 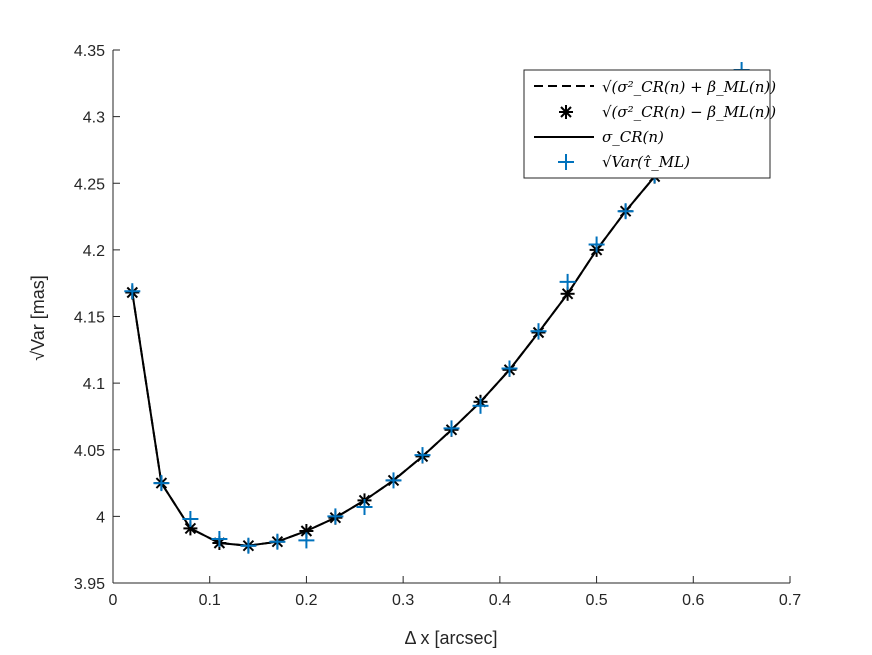 What do you see at coordinates (403, 600) in the screenshot?
I see `x-tick-label: 0.3` at bounding box center [403, 600].